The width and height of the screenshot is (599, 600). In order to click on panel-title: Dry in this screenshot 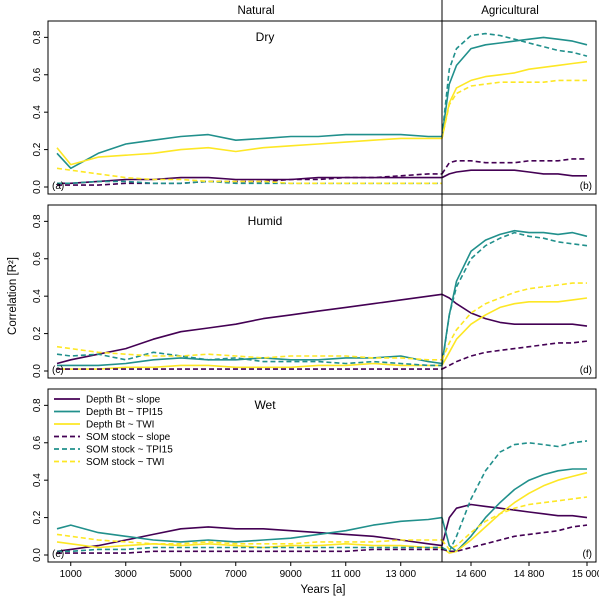, I will do `click(265, 37)`.